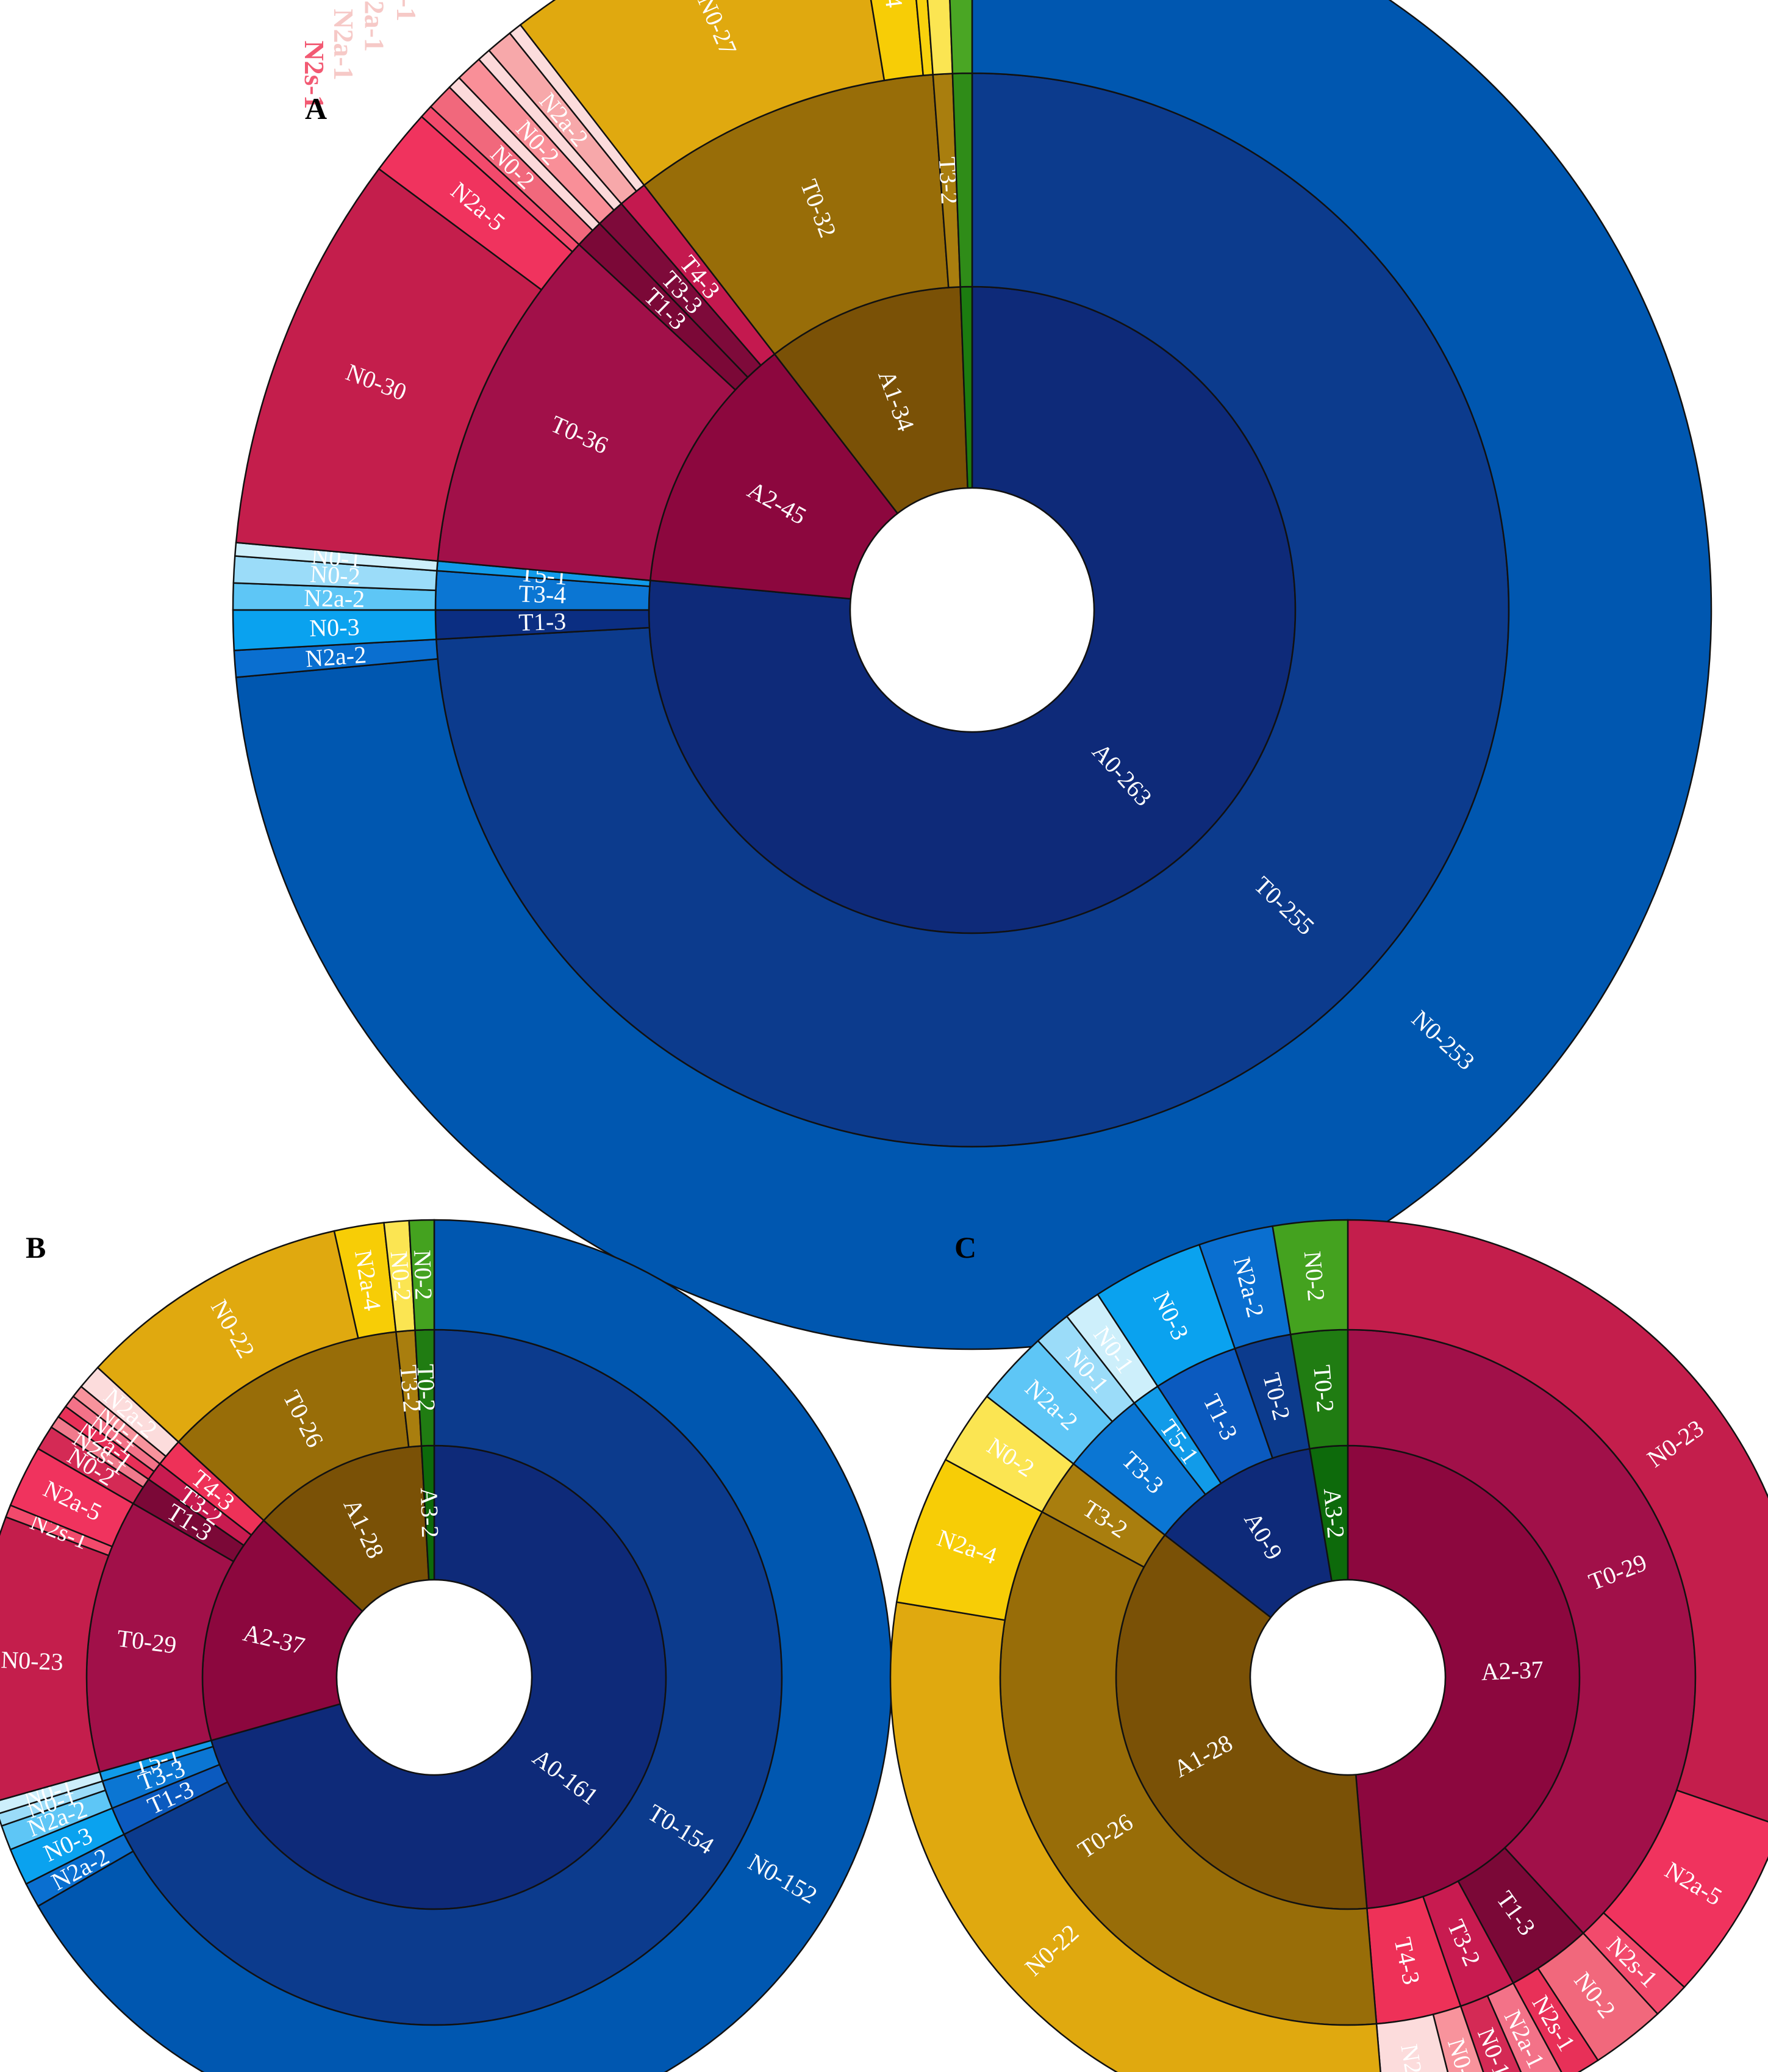 The height and width of the screenshot is (2072, 1768). Describe the element at coordinates (1512, 1670) in the screenshot. I see `segment-label-a-a2-37: A2-37` at that location.